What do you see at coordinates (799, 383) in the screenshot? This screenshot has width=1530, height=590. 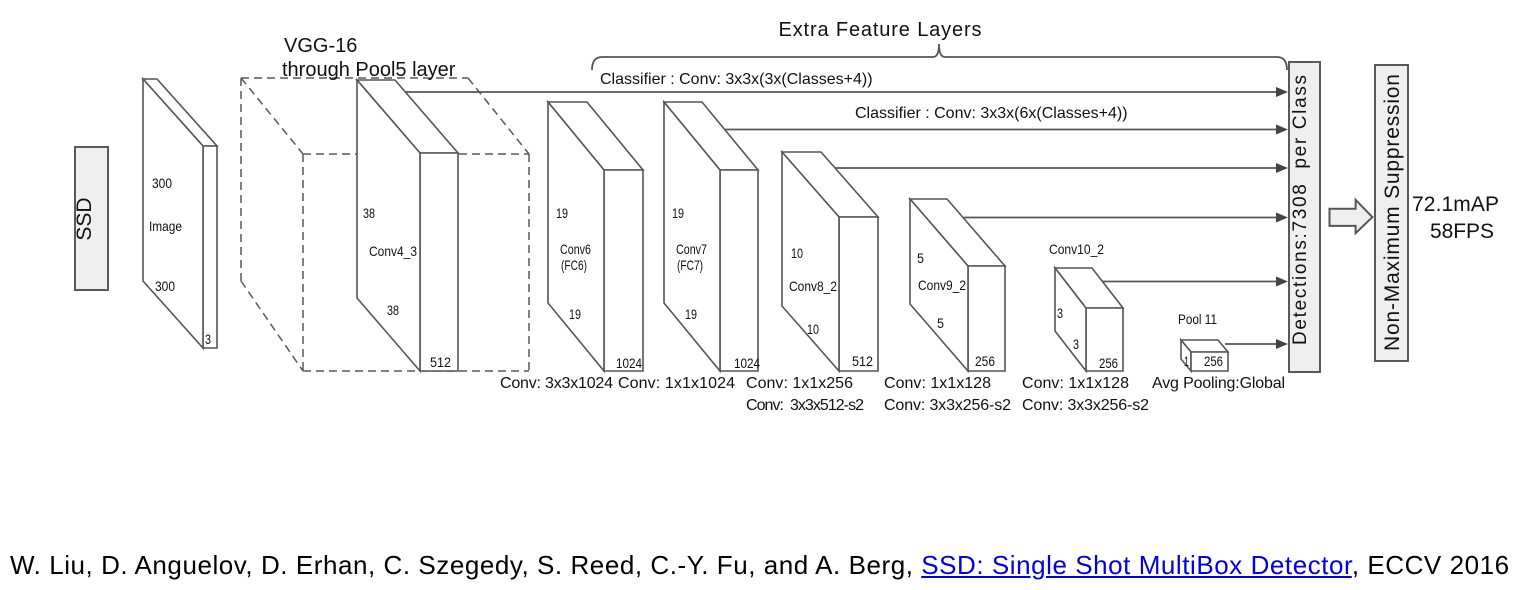 I see `svg-text: Conv: 1x1x256` at bounding box center [799, 383].